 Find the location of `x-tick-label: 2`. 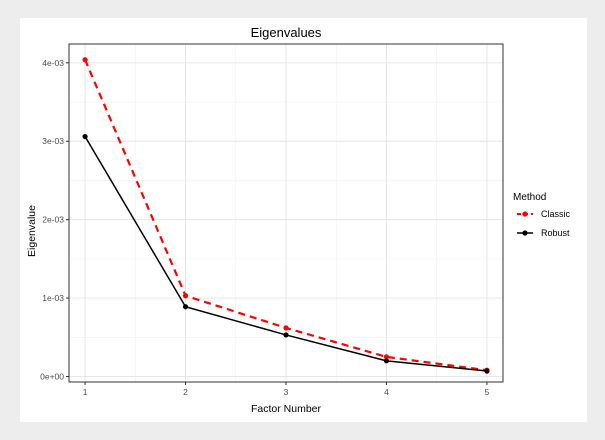

x-tick-label: 2 is located at coordinates (185, 392).